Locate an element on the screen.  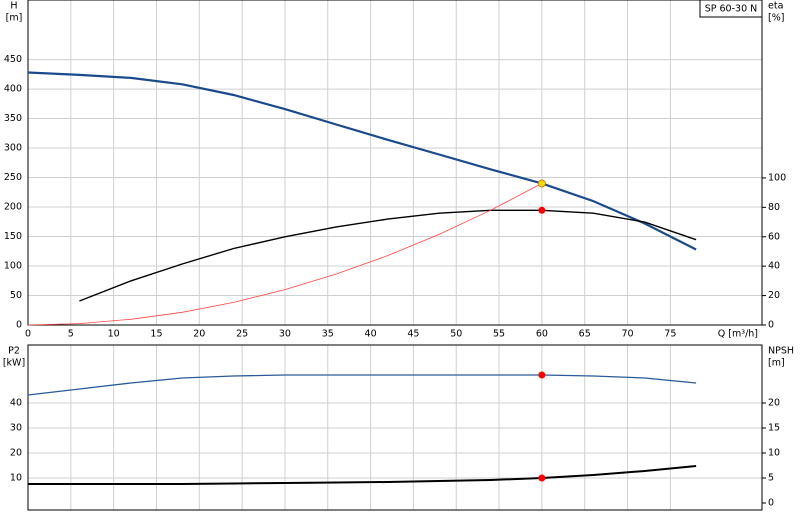
x-tick-label: 50 is located at coordinates (456, 334).